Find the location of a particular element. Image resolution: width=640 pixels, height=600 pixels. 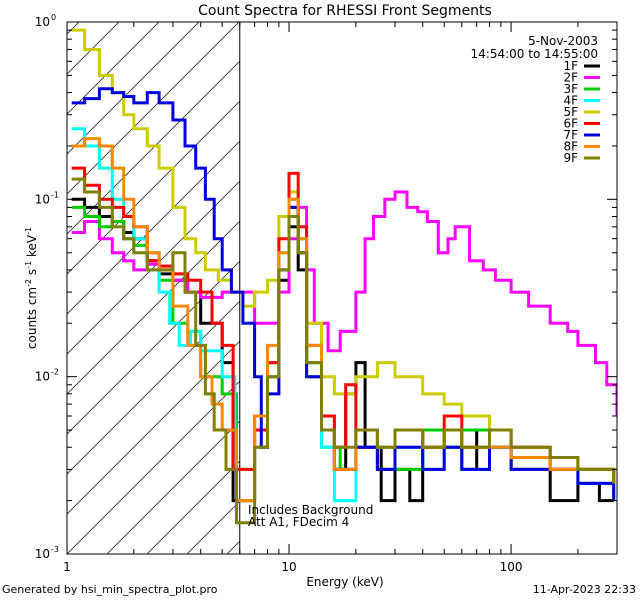

legend-label: 9F is located at coordinates (570, 158).